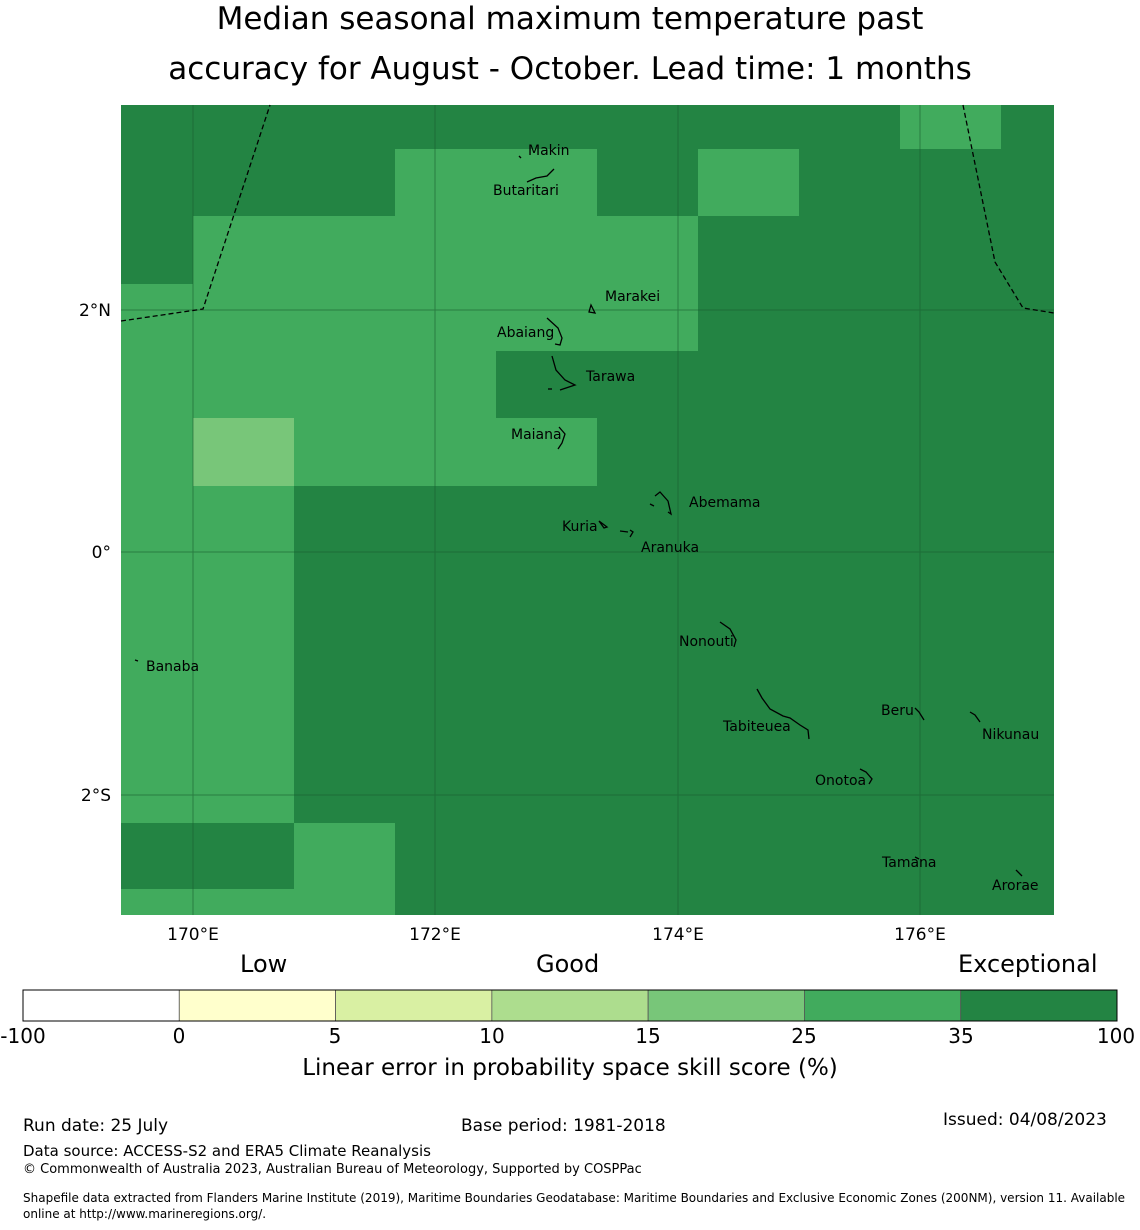  I want to click on lon-tick-176e: 176°E, so click(920, 935).